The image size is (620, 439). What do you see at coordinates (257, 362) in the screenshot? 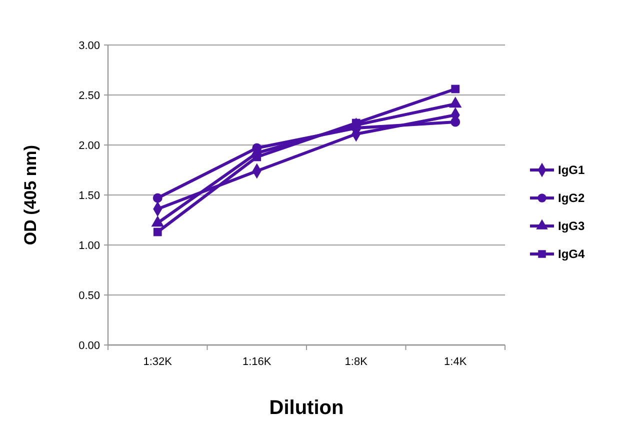
I see `x-tick-label: 1:16K` at bounding box center [257, 362].